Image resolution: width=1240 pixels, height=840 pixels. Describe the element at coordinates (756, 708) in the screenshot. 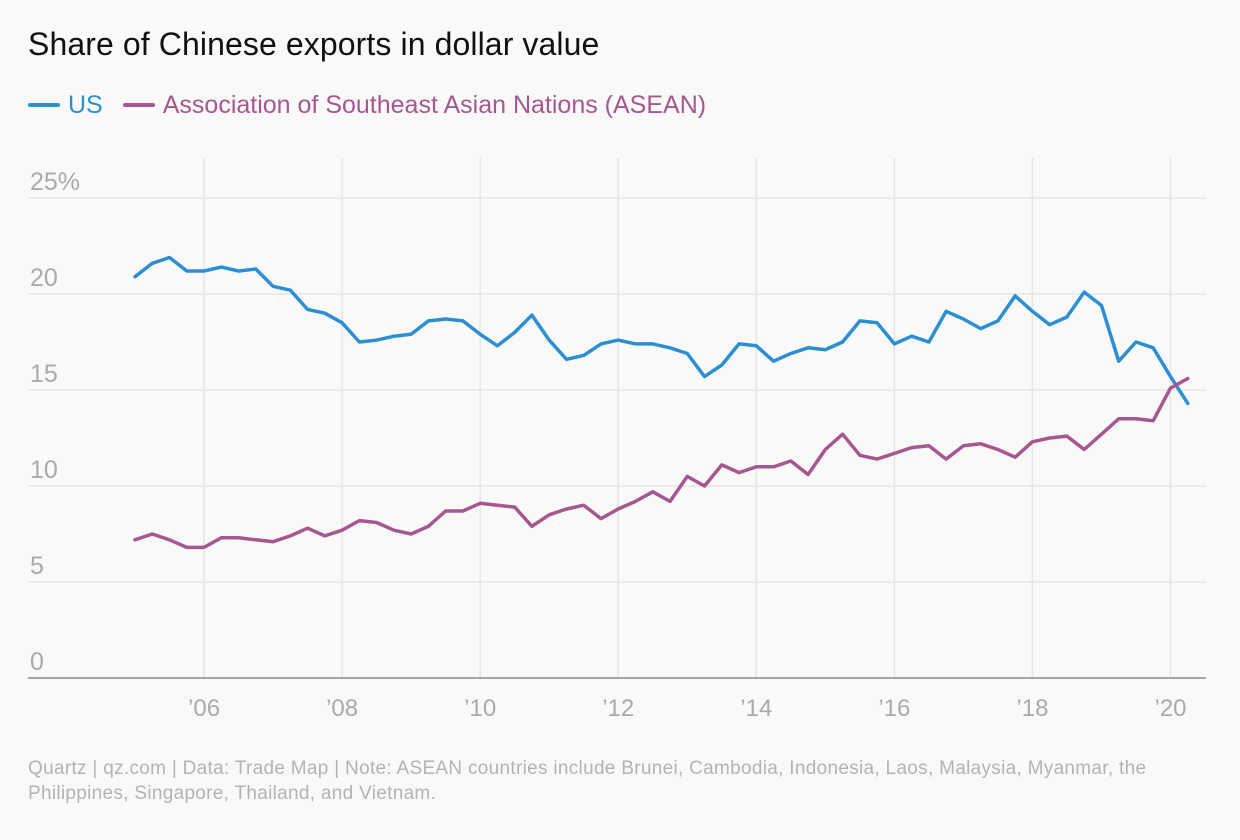

I see `x-tick-label: ’14` at that location.